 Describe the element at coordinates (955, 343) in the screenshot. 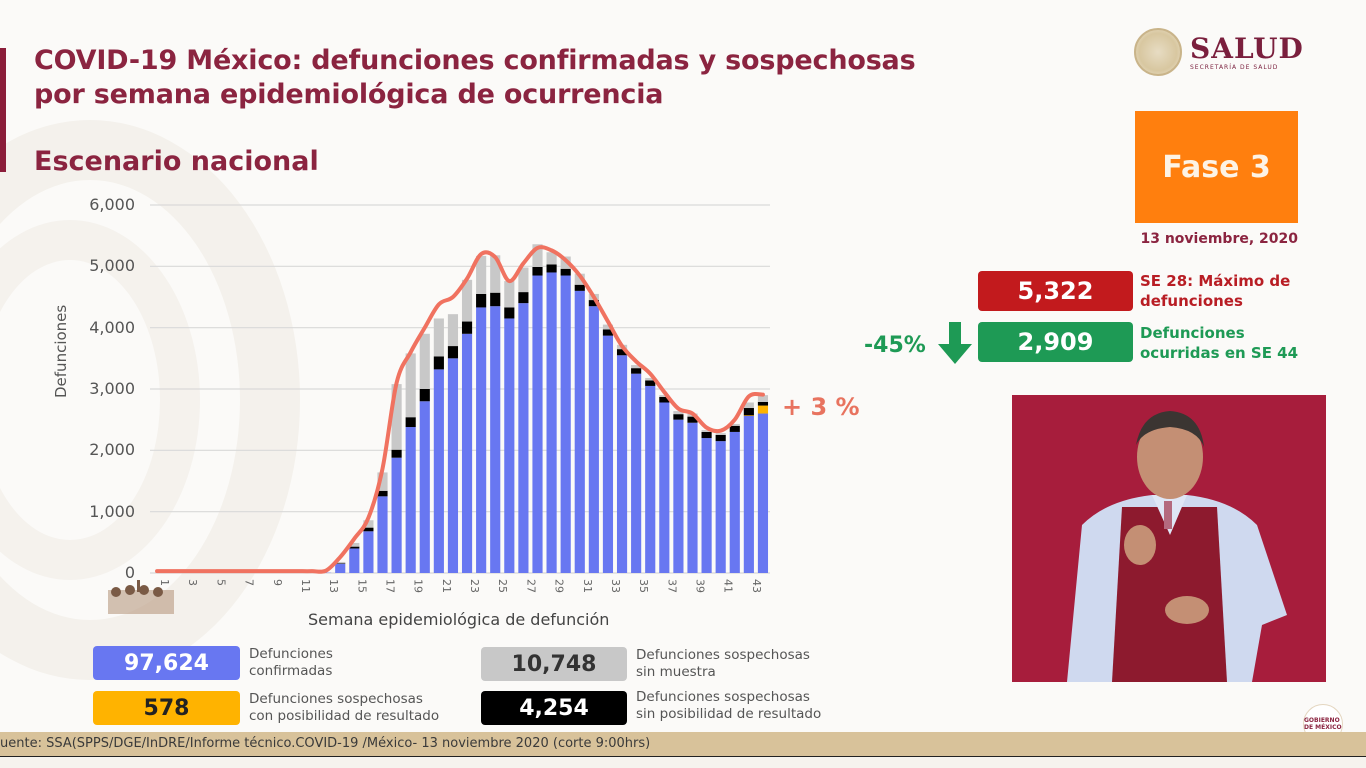

I see `arrow-down-icon` at that location.